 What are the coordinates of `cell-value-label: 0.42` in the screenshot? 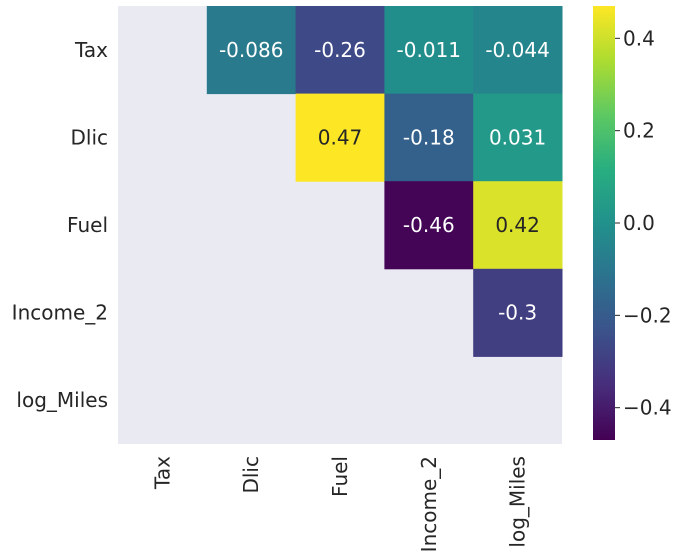 It's located at (517, 225).